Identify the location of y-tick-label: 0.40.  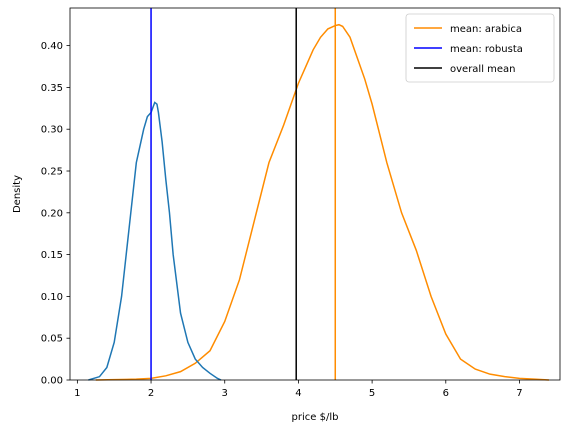
(52, 46).